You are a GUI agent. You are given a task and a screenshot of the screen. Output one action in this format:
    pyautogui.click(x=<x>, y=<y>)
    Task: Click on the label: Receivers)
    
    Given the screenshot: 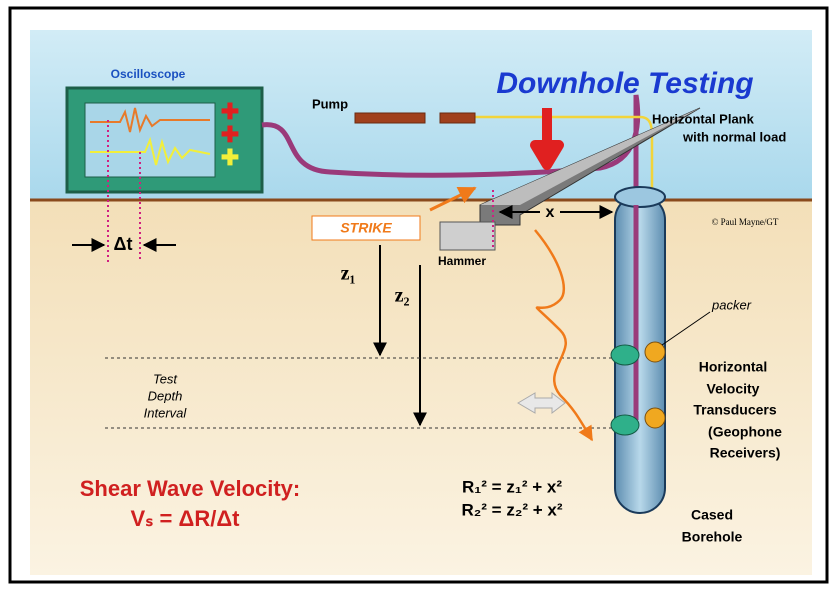 What is the action you would take?
    pyautogui.click(x=745, y=453)
    